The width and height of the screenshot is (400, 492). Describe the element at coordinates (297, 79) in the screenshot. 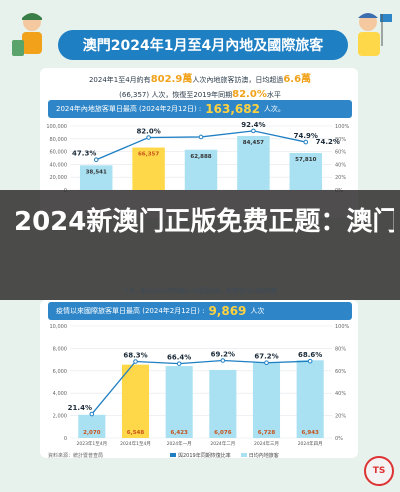

I see `summary-highlight: 6.6萬` at that location.